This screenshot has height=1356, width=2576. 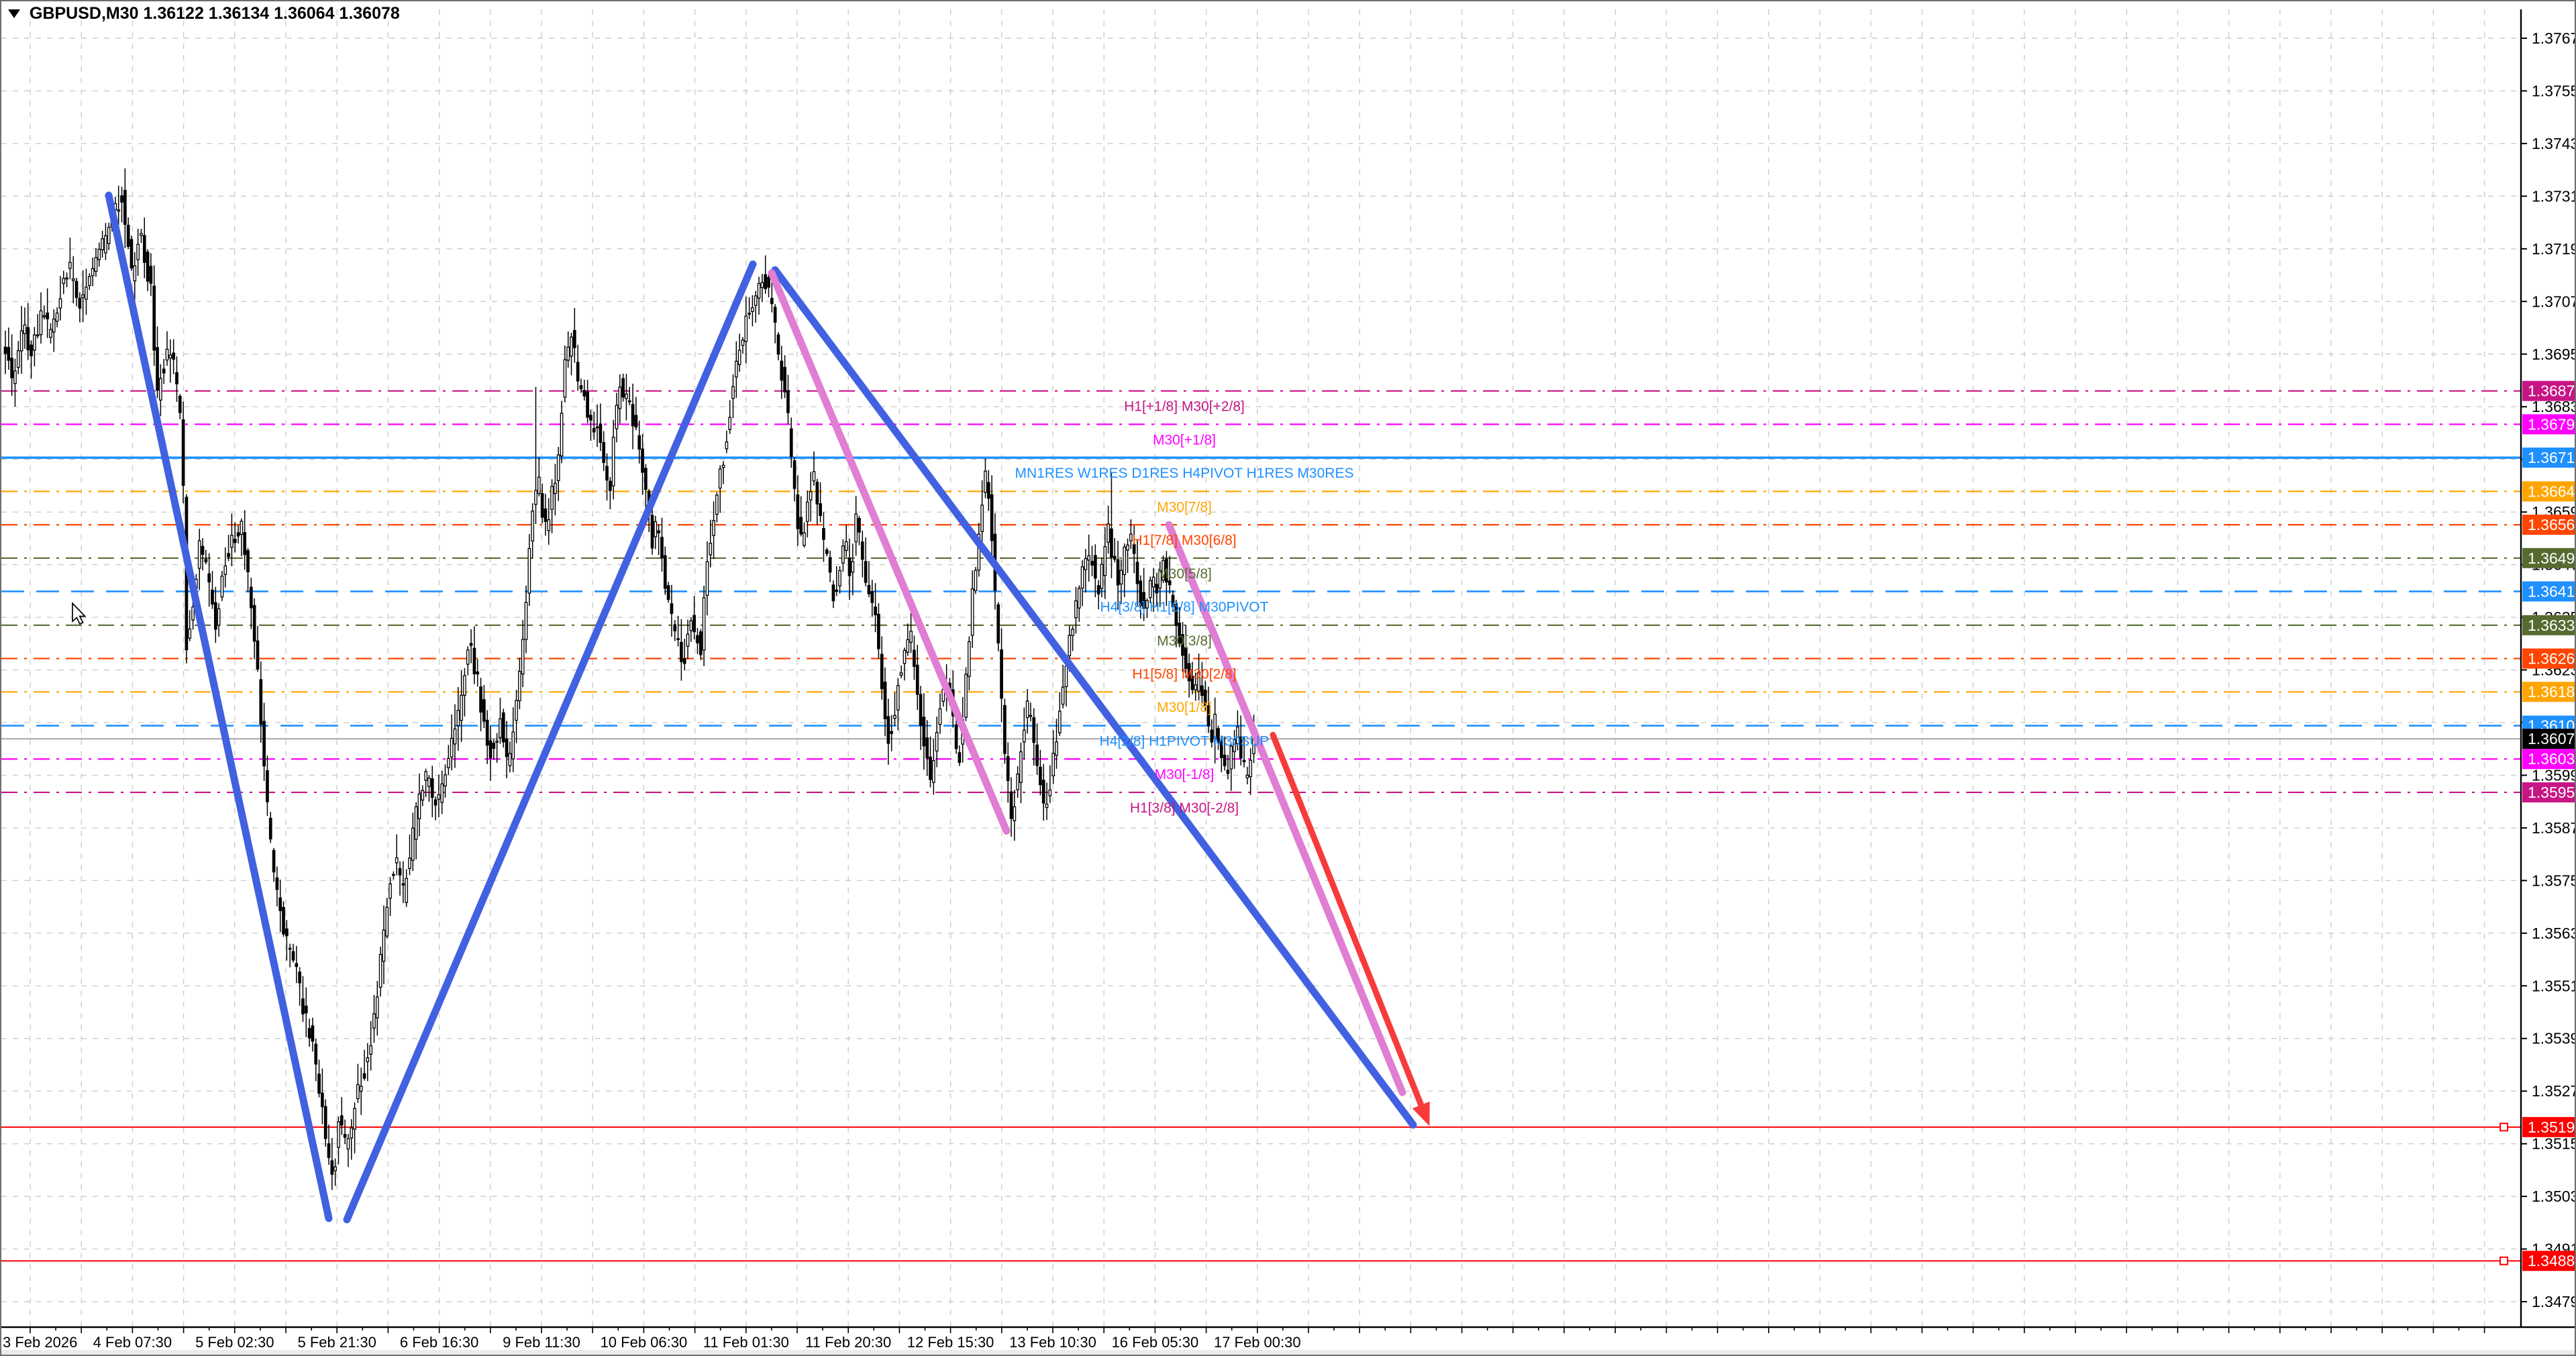 I want to click on mouse-cursor-icon, so click(x=79, y=613).